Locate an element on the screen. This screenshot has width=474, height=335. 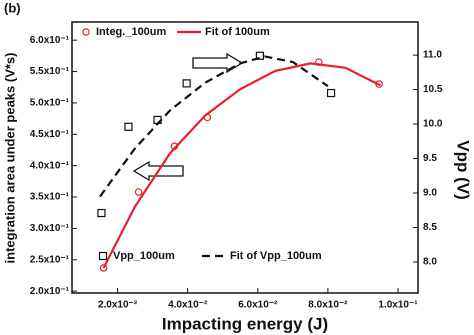
legend-label: Vpp_100um is located at coordinates (144, 256).